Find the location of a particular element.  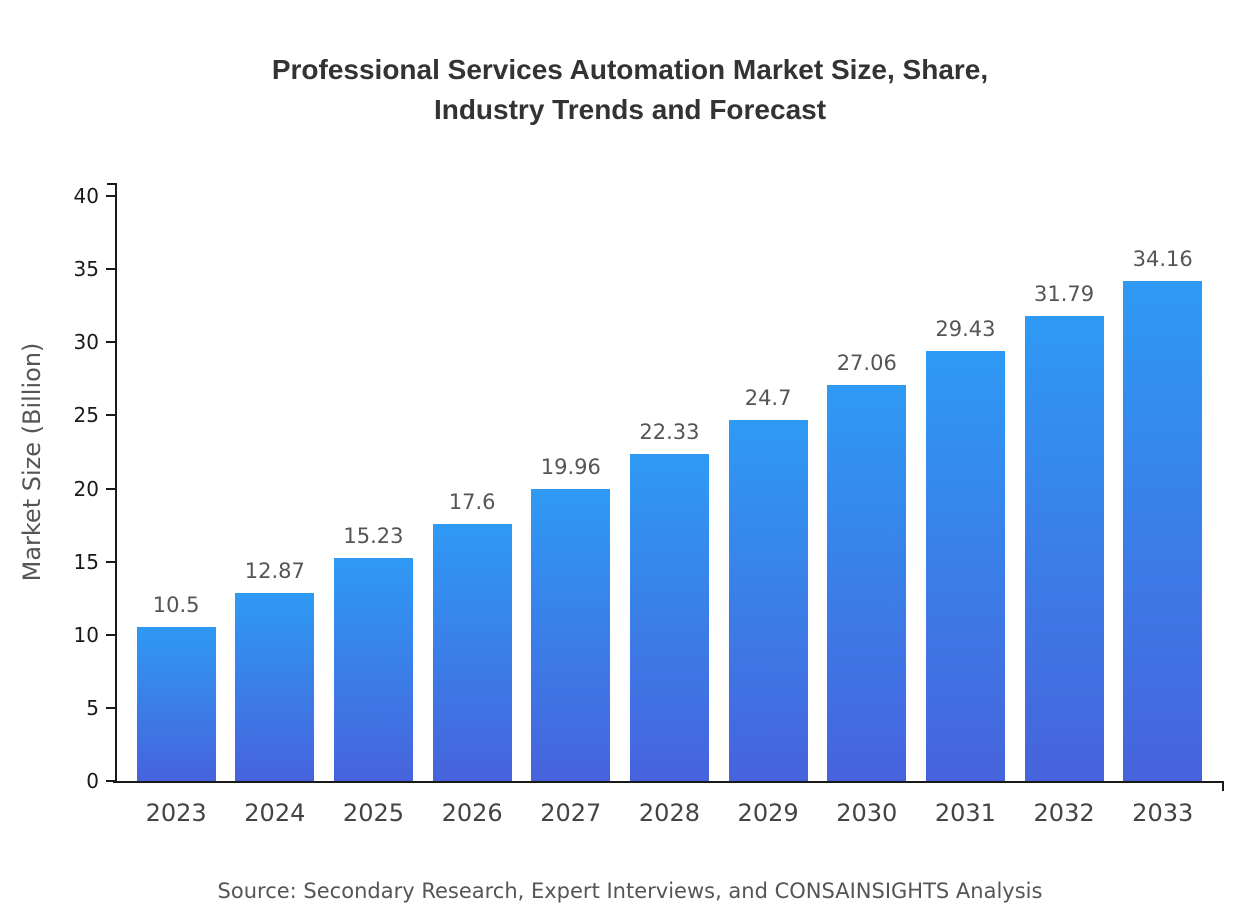

y-tick-label: 40 is located at coordinates (86, 196).